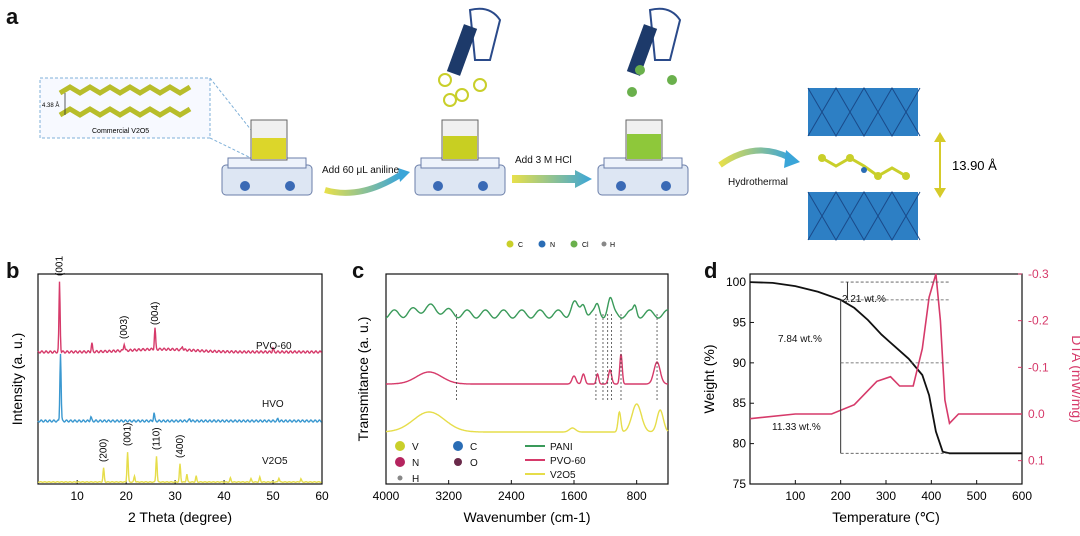 The height and width of the screenshot is (536, 1080). I want to click on xrd-series-label-v2o5: V2O5, so click(275, 461).